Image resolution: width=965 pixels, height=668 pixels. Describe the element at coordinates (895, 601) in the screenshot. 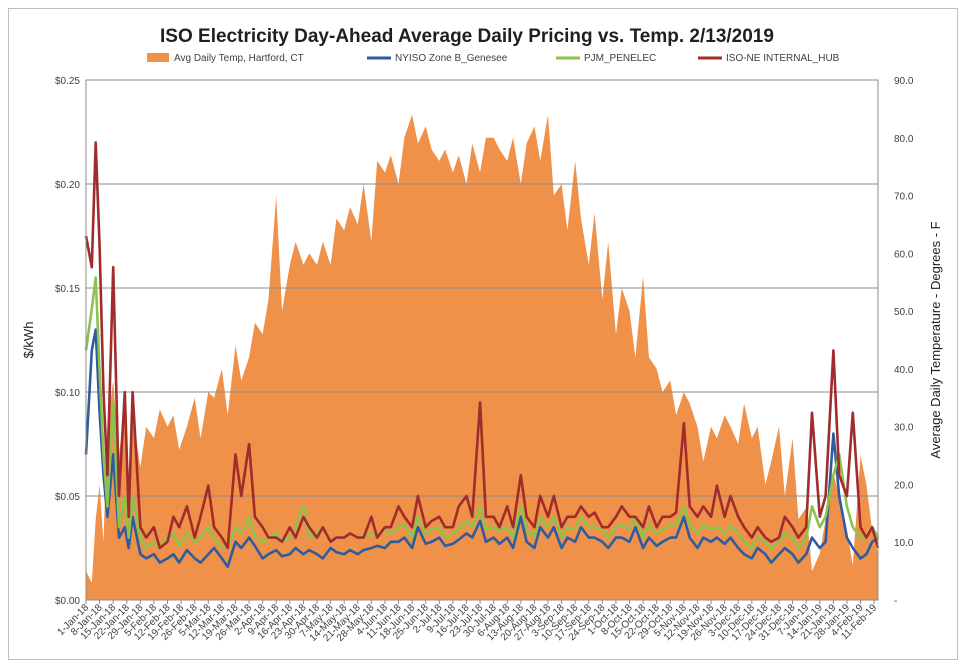

I see `y2-tick-label: -` at that location.